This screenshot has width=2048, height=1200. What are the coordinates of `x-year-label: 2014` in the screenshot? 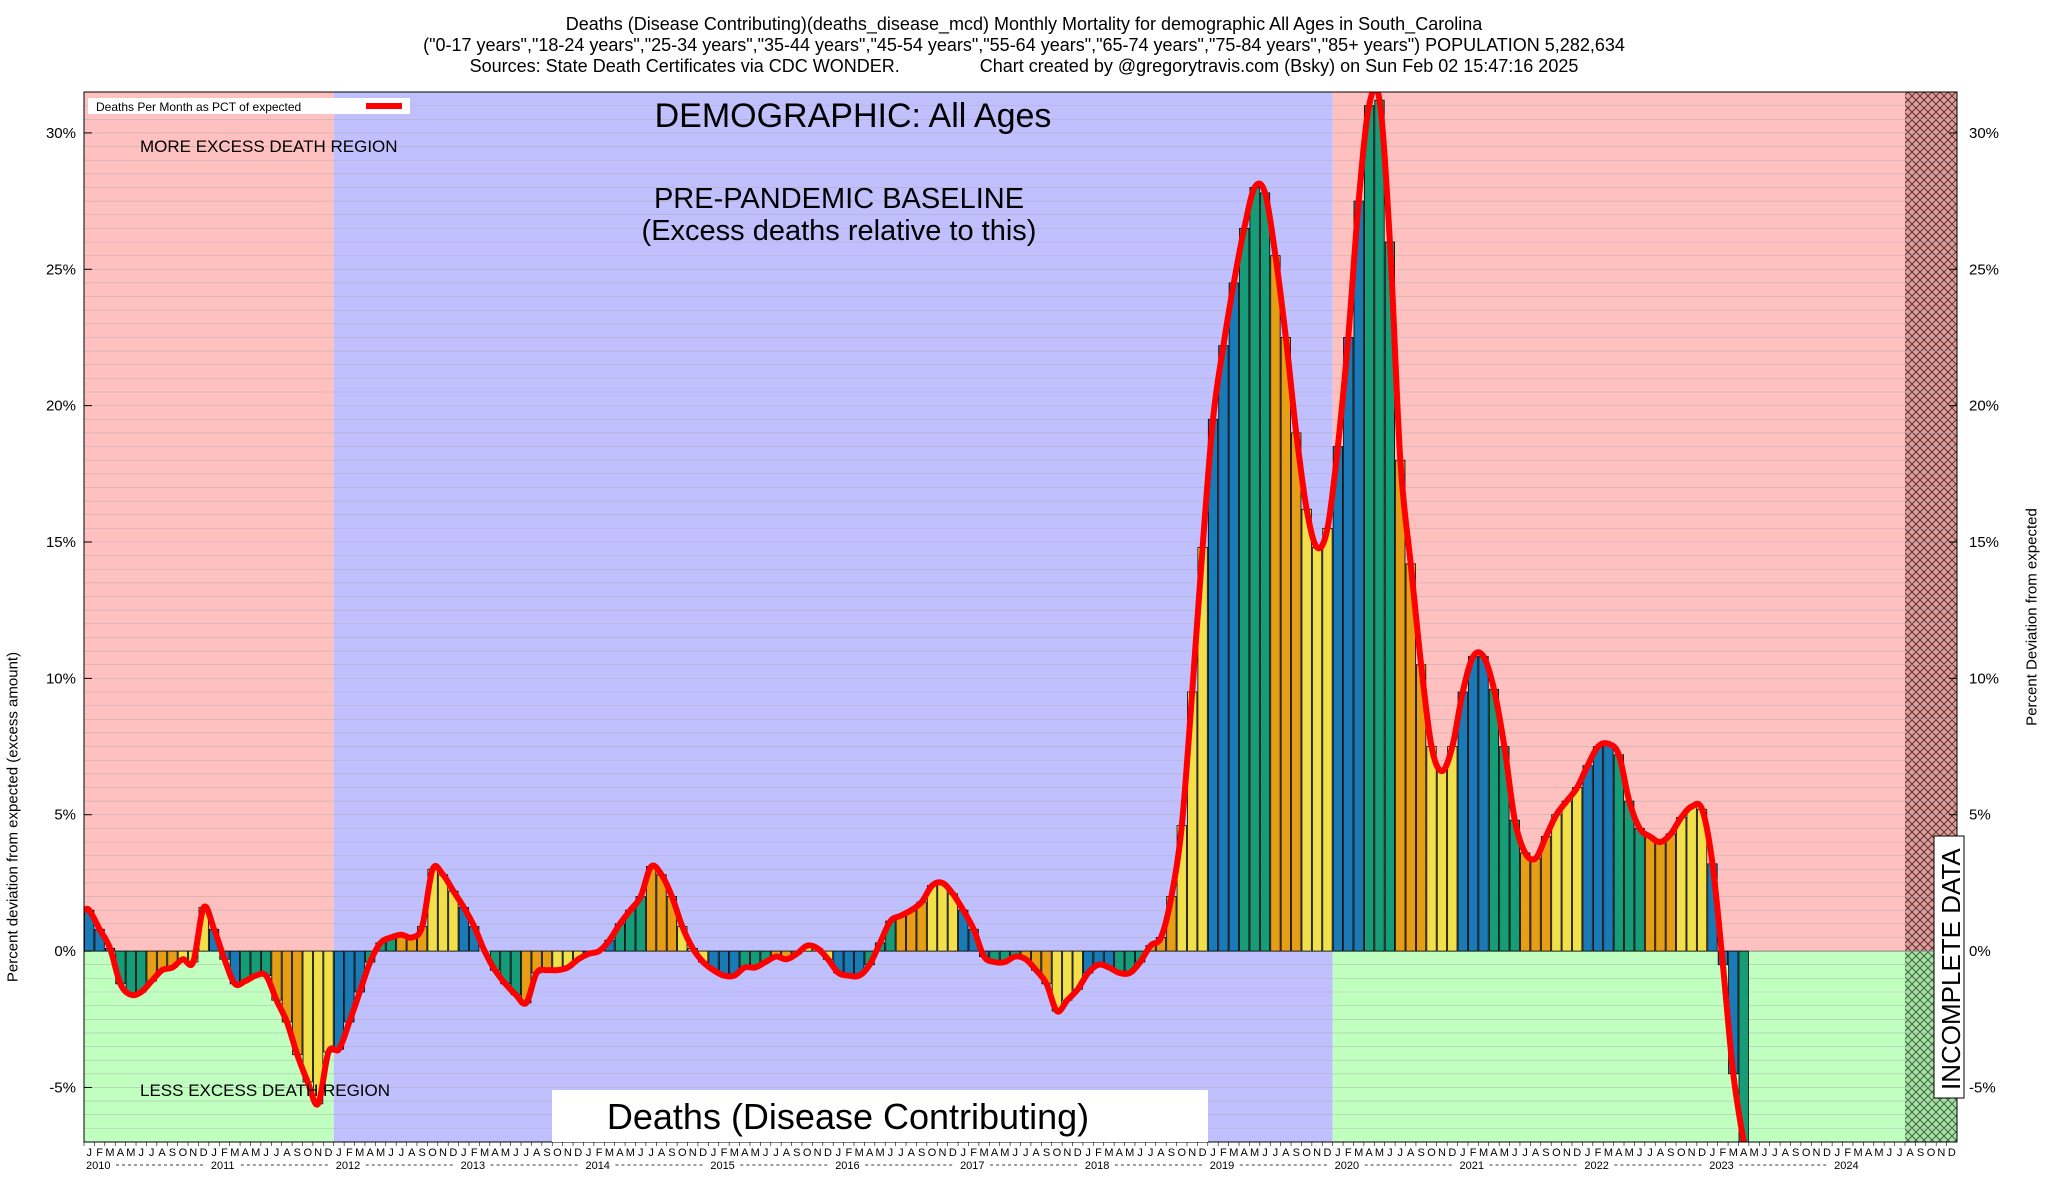 It's located at (597, 1166).